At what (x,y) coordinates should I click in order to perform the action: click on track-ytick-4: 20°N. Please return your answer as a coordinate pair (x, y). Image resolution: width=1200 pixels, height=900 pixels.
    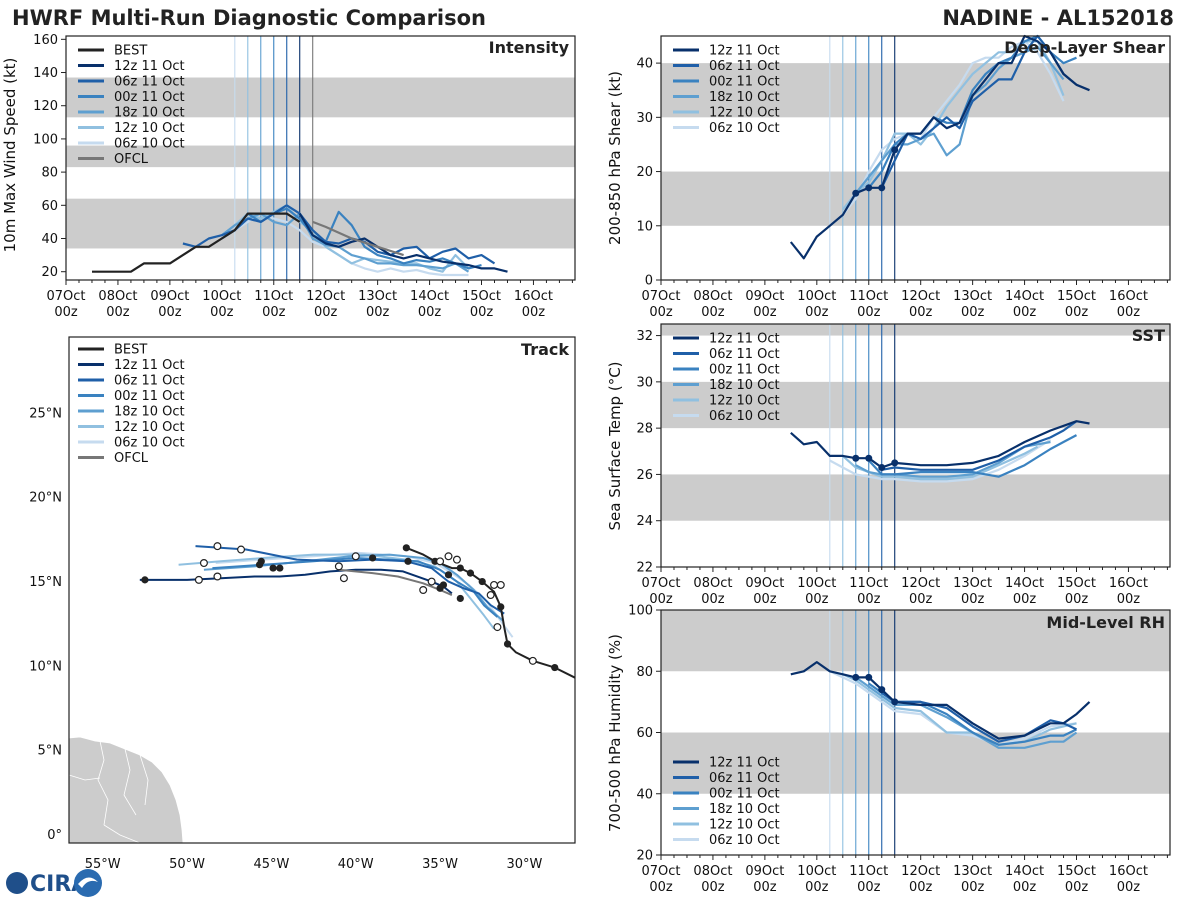
    Looking at the image, I should click on (45, 498).